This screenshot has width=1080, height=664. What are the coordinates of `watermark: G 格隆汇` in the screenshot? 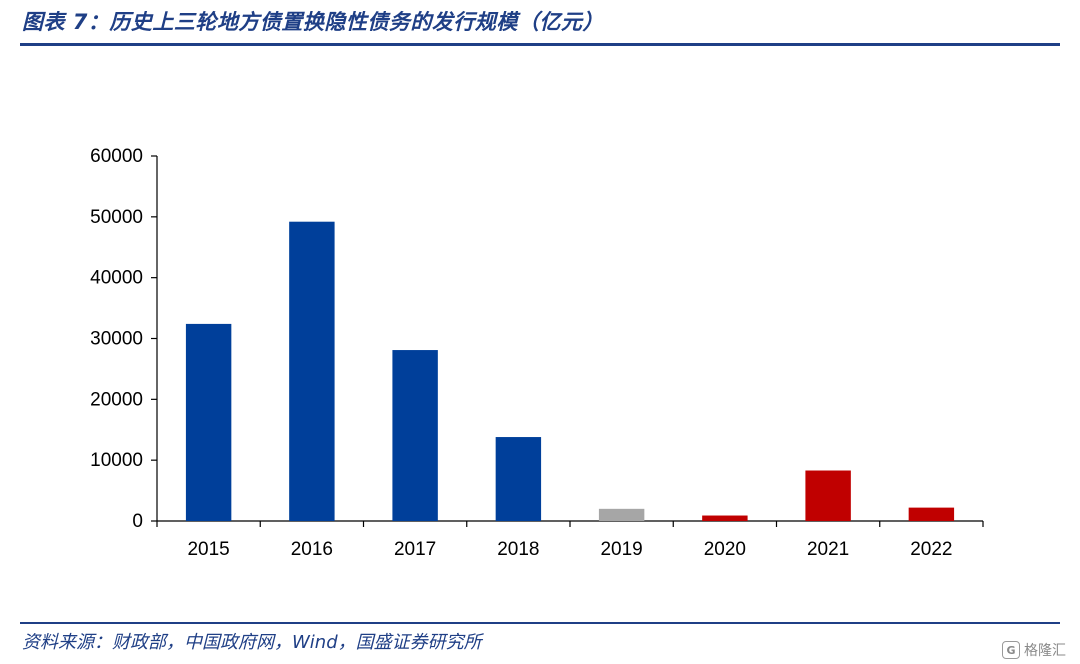 It's located at (1034, 650).